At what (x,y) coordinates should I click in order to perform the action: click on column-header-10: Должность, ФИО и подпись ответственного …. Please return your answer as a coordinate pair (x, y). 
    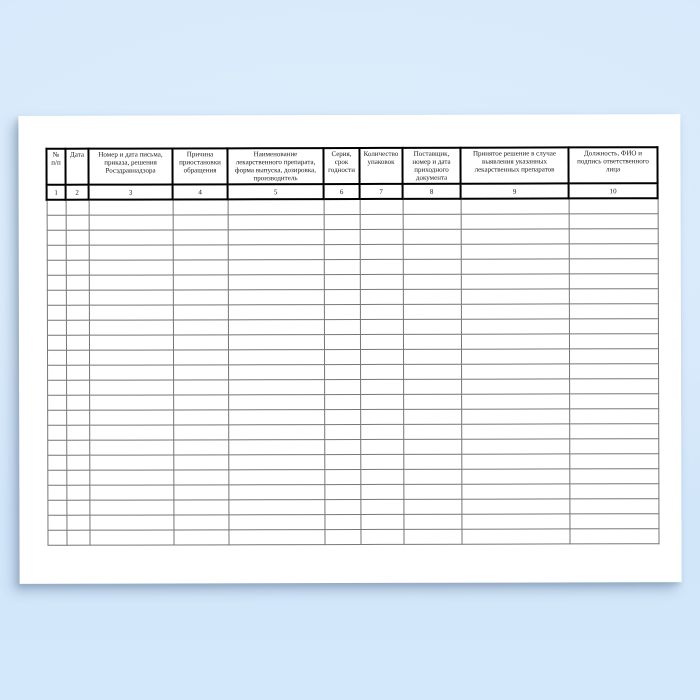
    Looking at the image, I should click on (613, 165).